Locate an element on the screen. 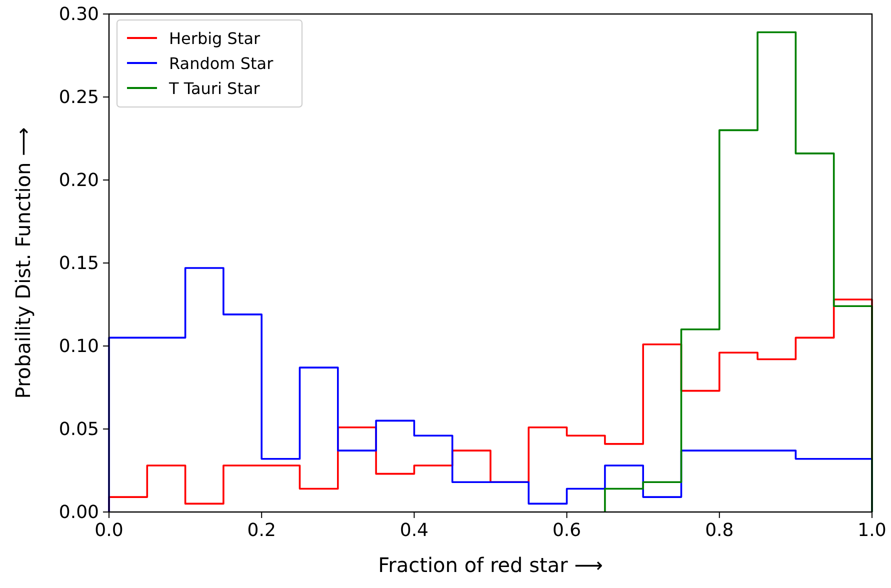 This screenshot has height=588, width=891. x-tick-label: 1.0 is located at coordinates (872, 530).